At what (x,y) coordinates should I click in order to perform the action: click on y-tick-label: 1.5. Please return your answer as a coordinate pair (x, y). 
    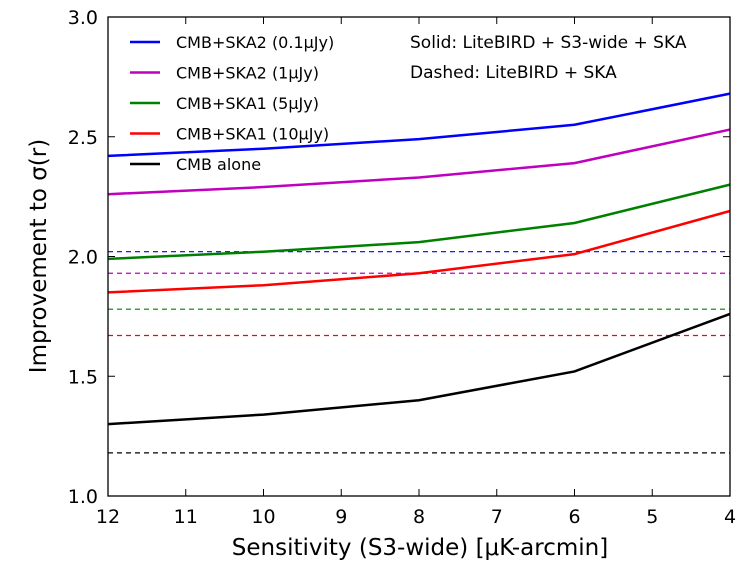
    Looking at the image, I should click on (83, 377).